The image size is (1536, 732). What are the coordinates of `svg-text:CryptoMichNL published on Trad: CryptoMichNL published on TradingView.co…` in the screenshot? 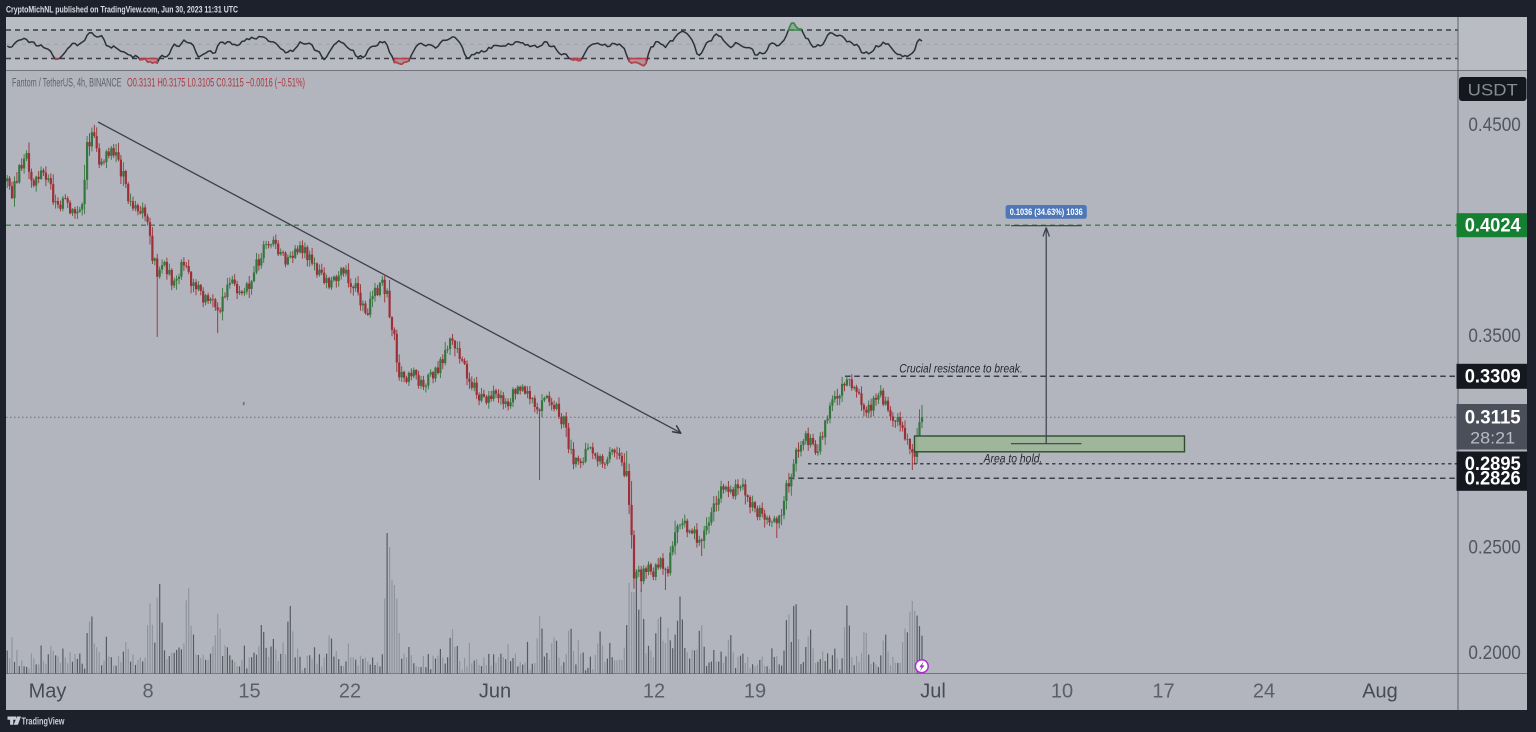 It's located at (122, 10).